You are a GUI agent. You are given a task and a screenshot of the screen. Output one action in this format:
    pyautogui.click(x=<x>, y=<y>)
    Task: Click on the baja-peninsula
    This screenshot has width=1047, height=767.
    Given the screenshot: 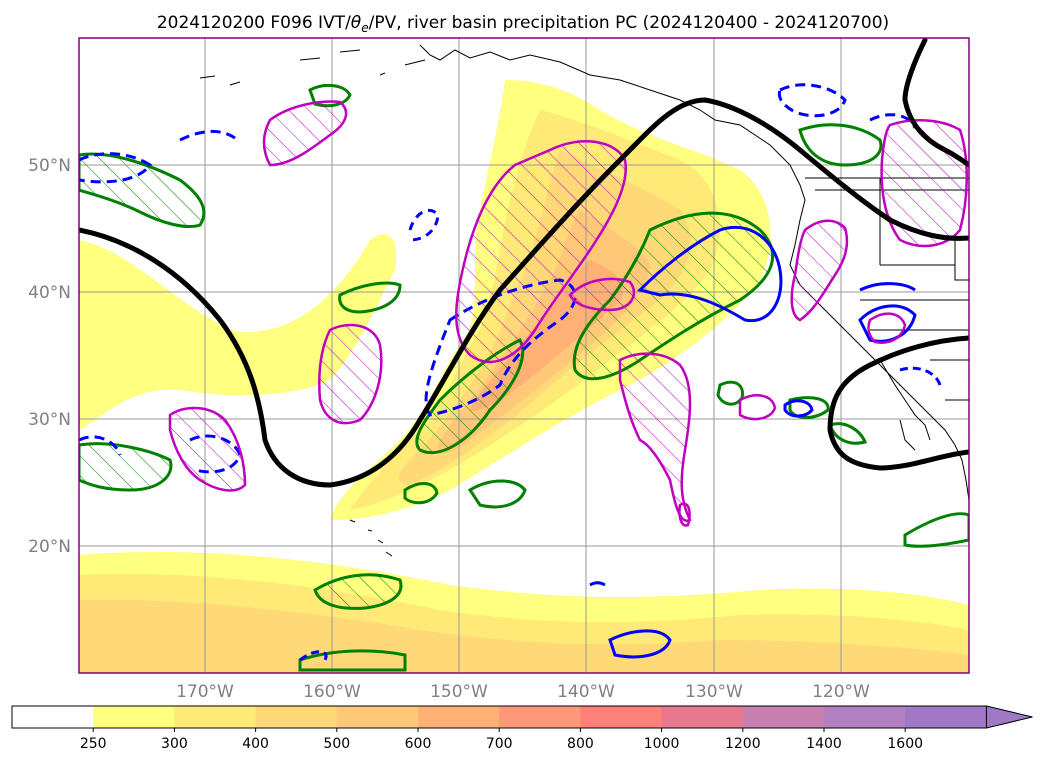 What is the action you would take?
    pyautogui.click(x=905, y=405)
    